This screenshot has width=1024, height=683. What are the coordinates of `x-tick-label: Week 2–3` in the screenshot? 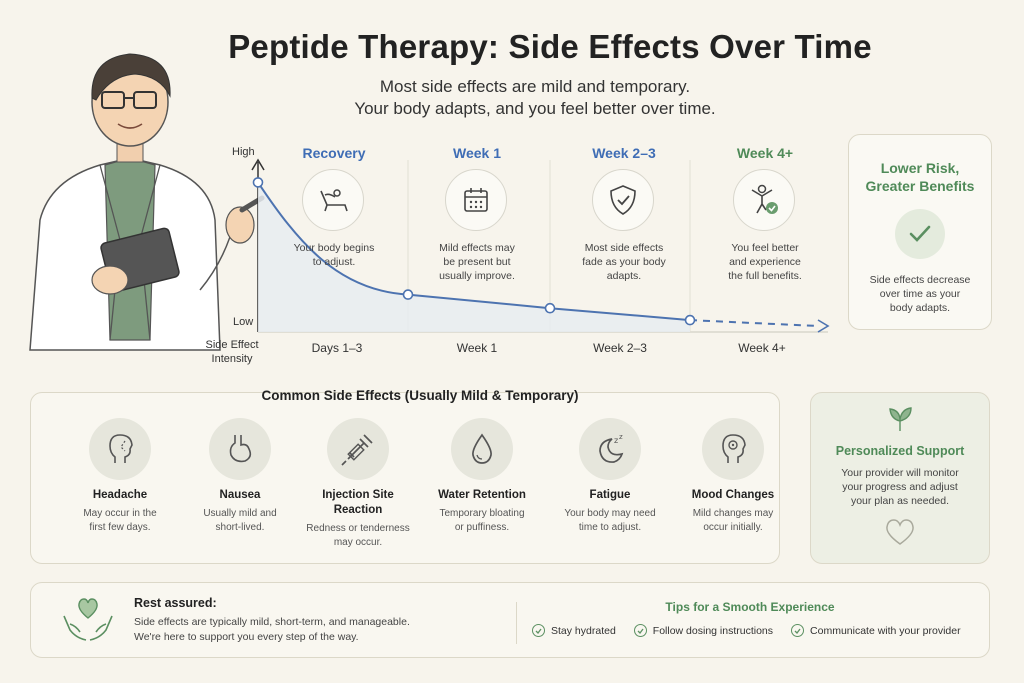 It's located at (620, 348).